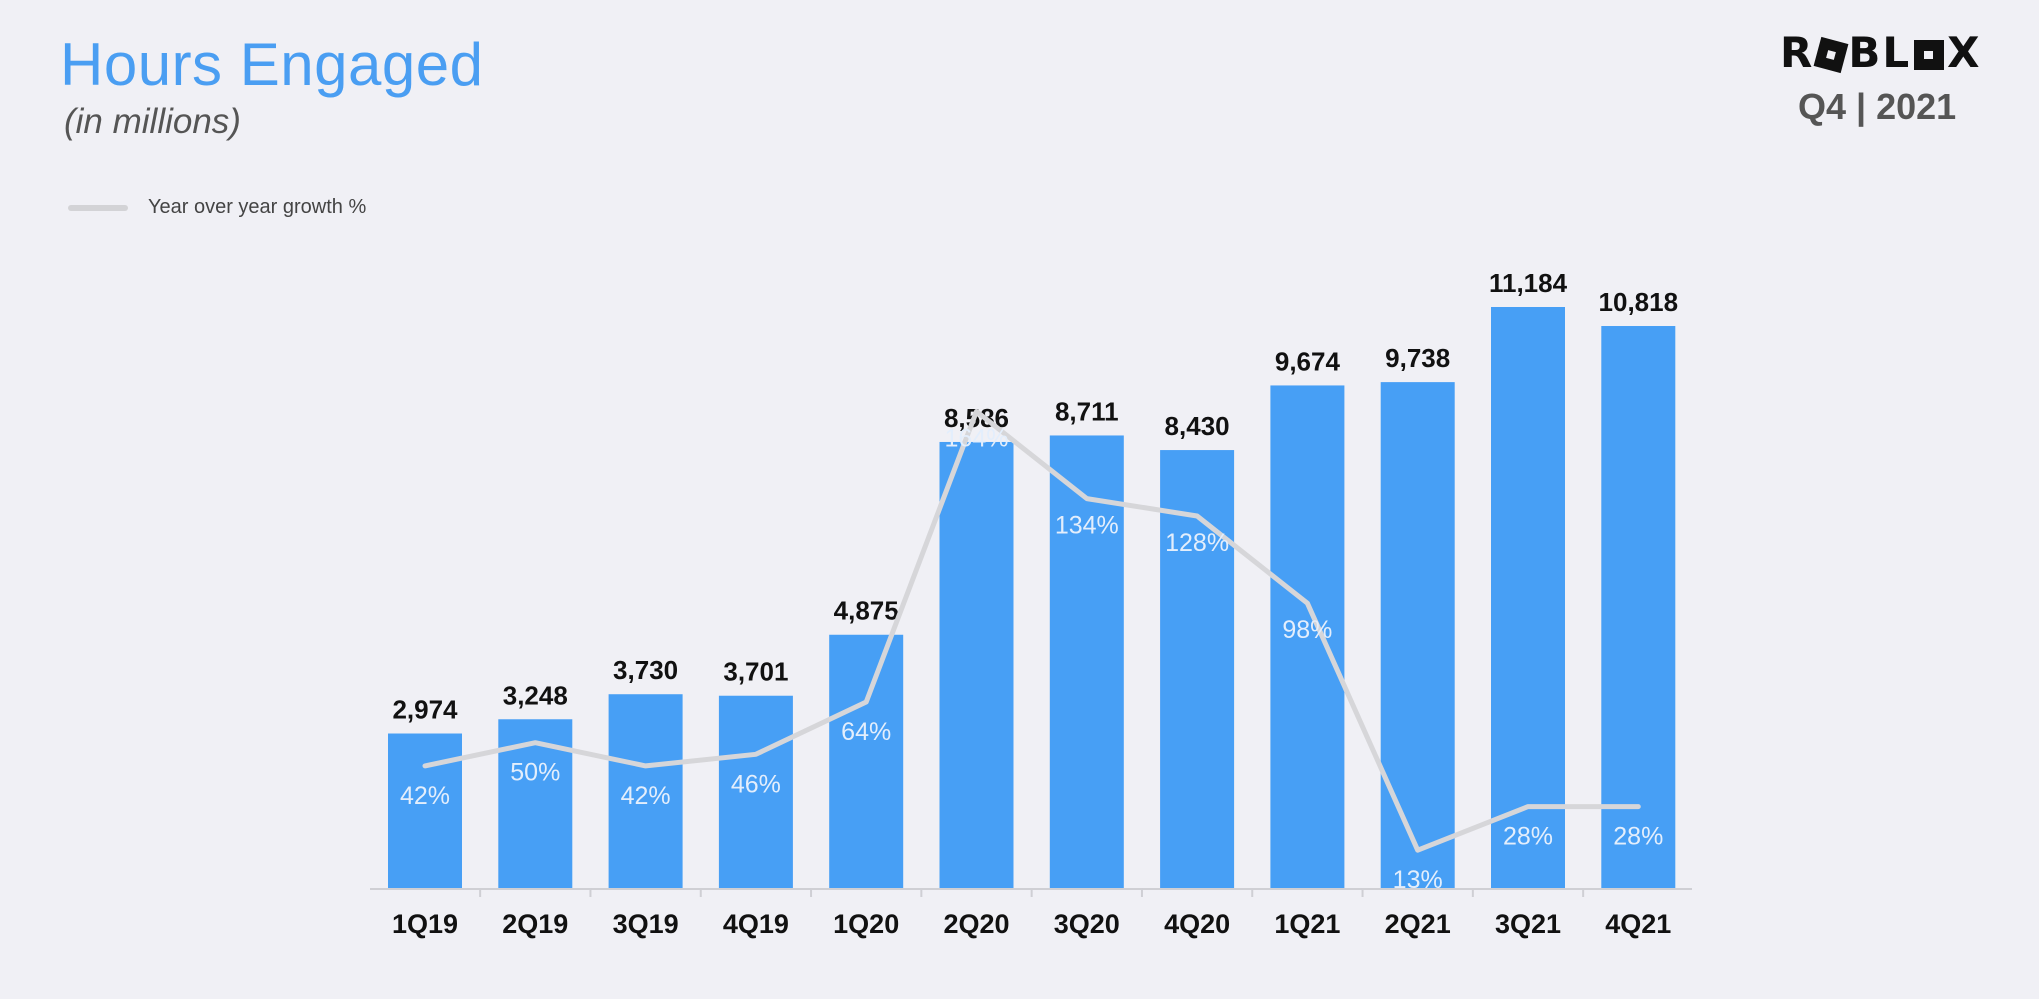  I want to click on bar-1Q19, so click(425, 810).